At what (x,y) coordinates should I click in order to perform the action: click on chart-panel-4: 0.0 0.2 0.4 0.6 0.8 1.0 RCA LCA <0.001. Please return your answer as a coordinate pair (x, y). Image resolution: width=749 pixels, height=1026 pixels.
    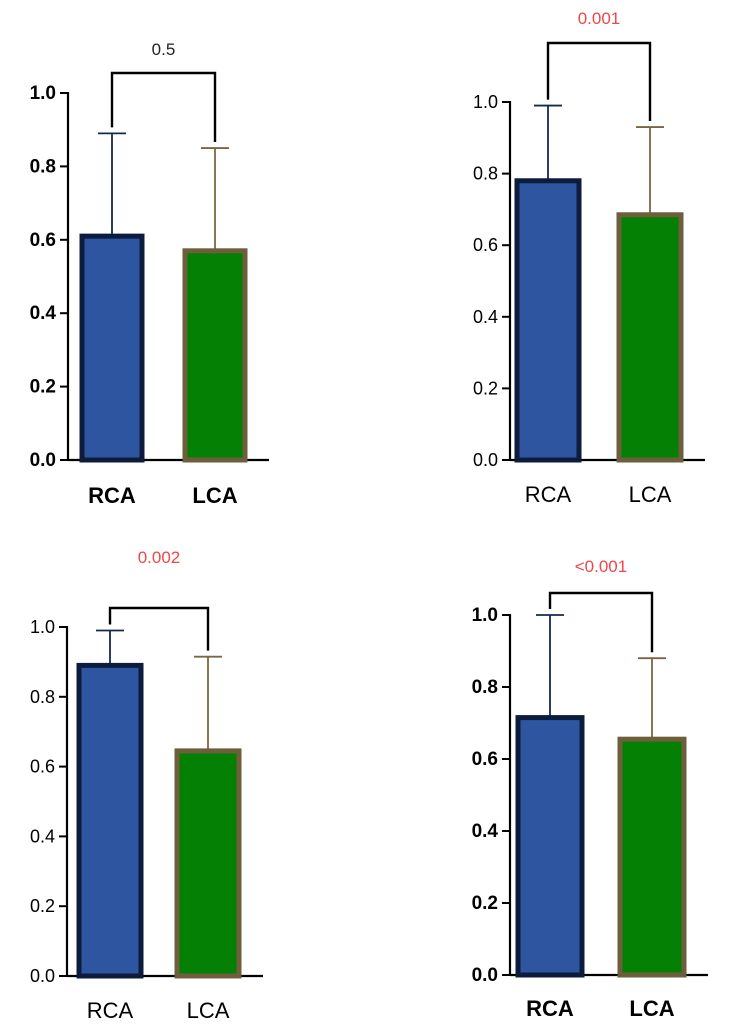
    Looking at the image, I should click on (590, 789).